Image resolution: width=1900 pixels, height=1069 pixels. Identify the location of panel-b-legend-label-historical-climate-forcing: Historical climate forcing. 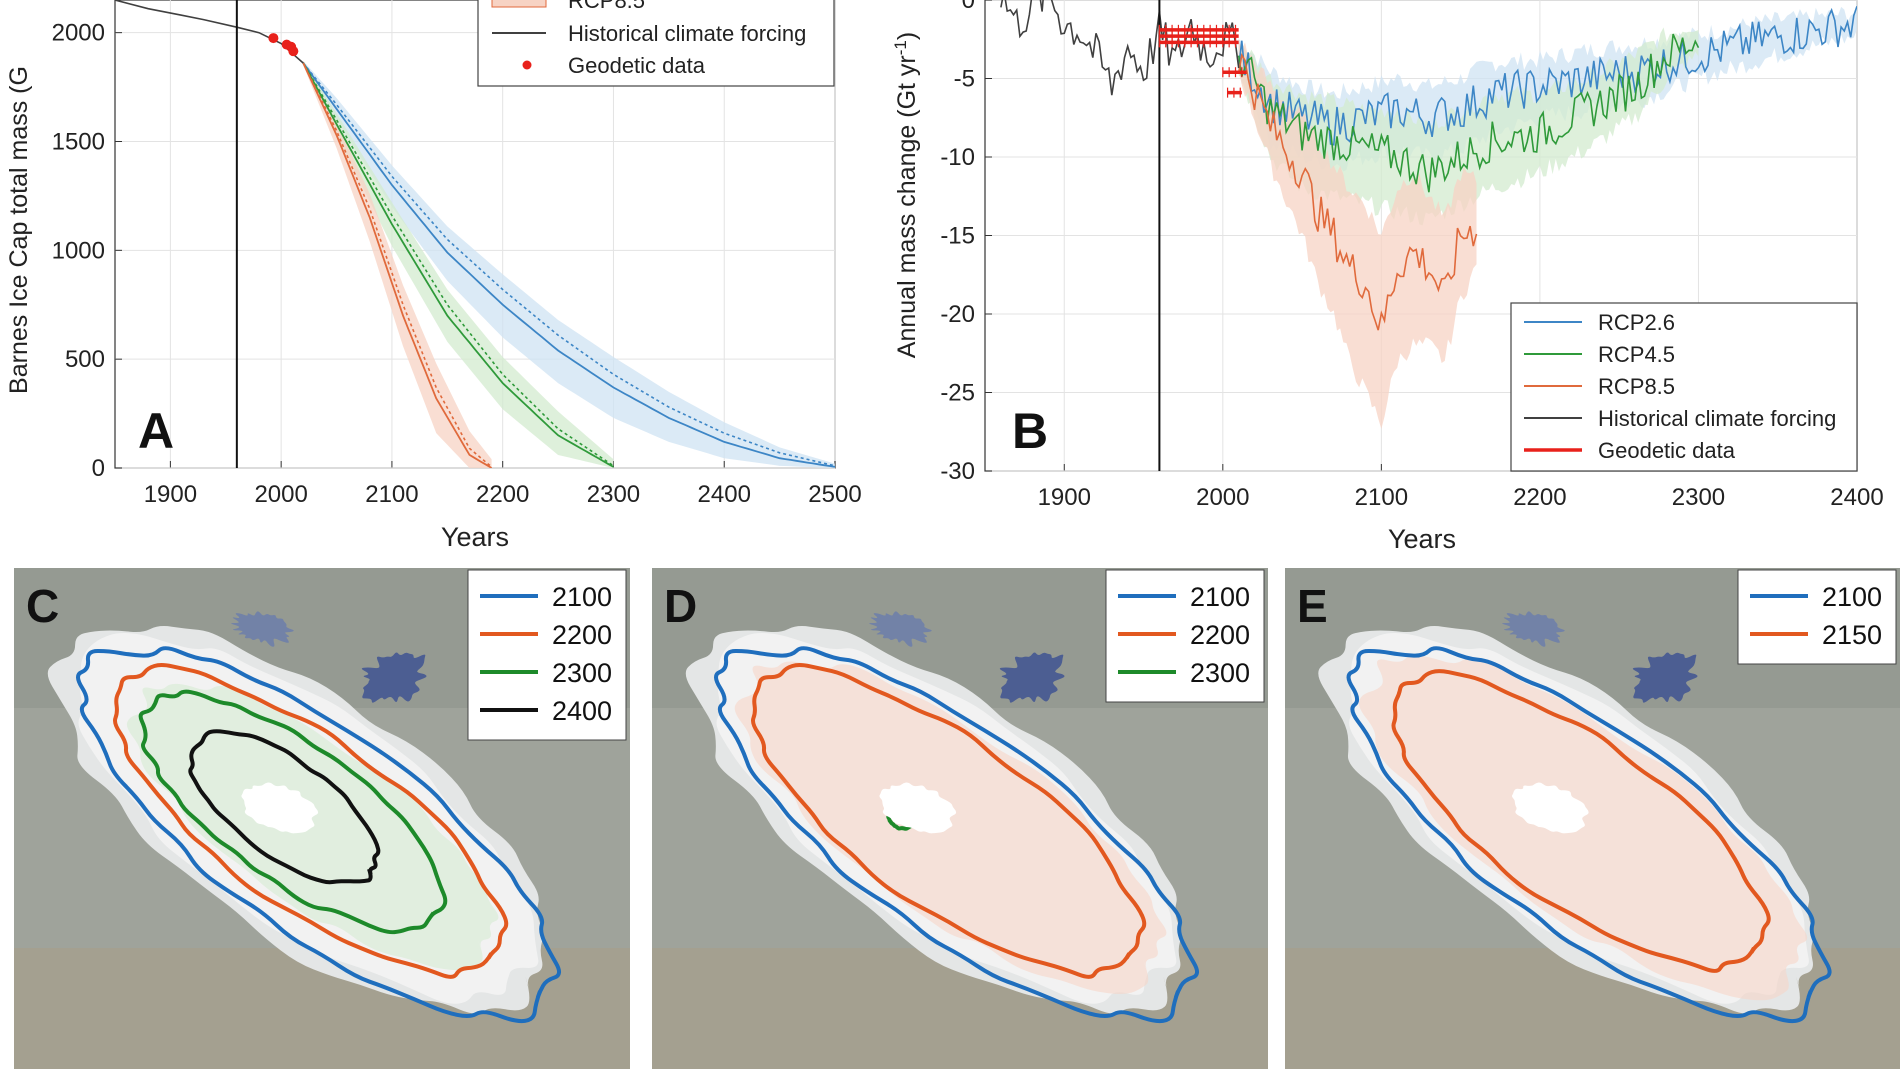
(1717, 418).